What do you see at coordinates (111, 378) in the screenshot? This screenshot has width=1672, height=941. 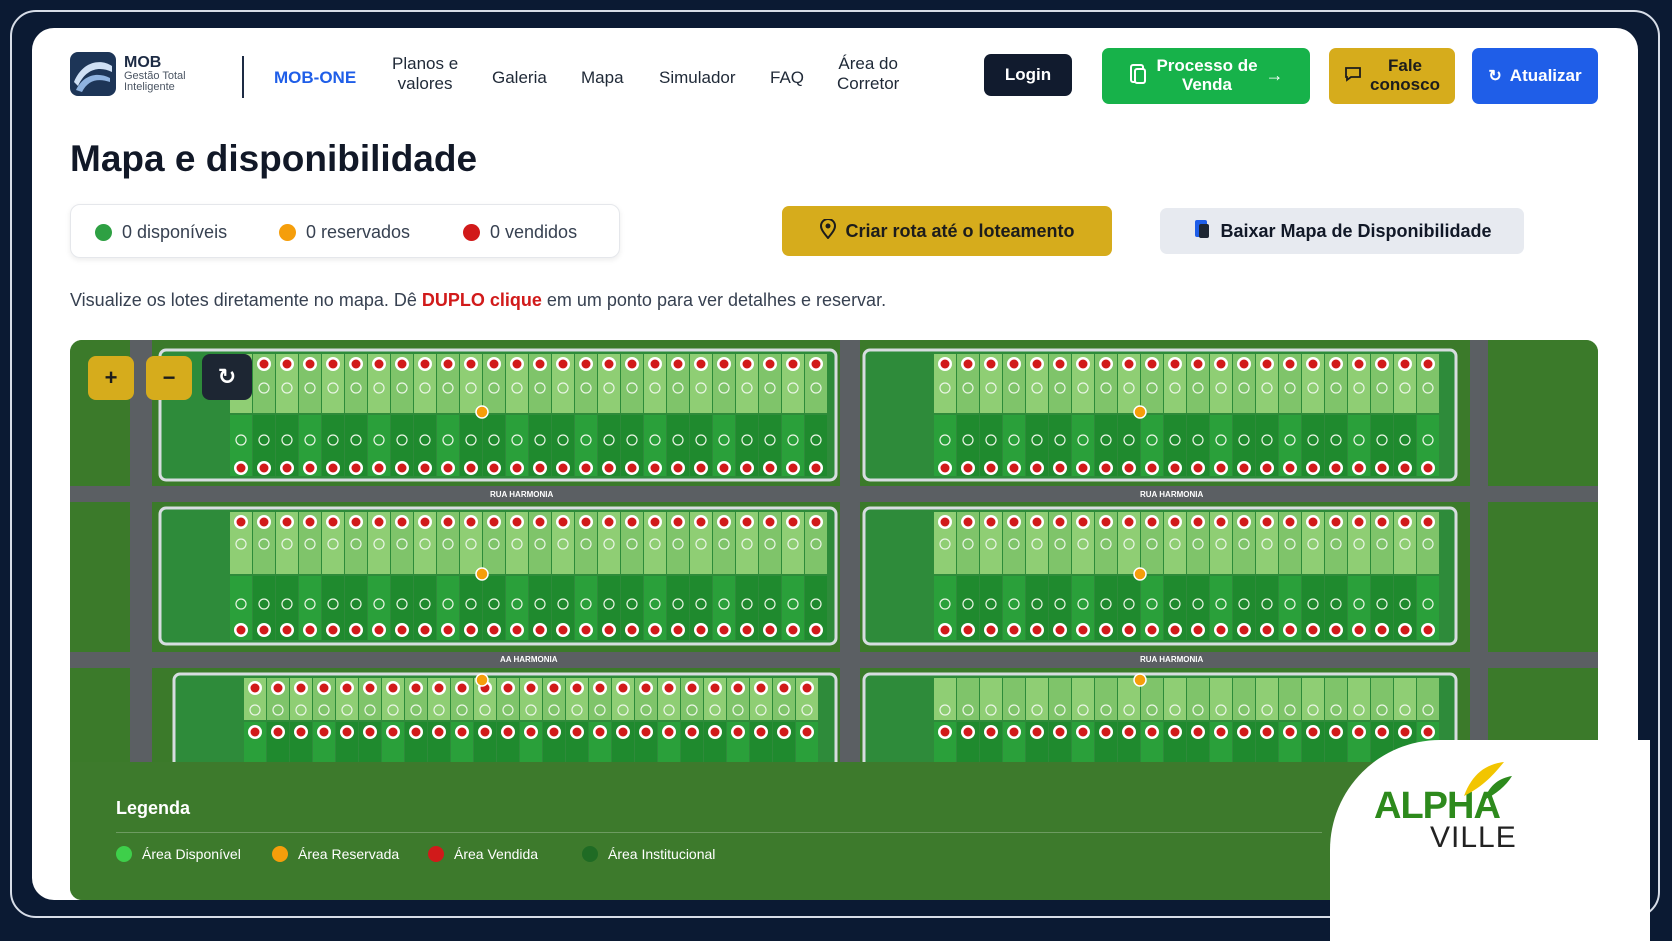 I see `zoom-in-button: +` at bounding box center [111, 378].